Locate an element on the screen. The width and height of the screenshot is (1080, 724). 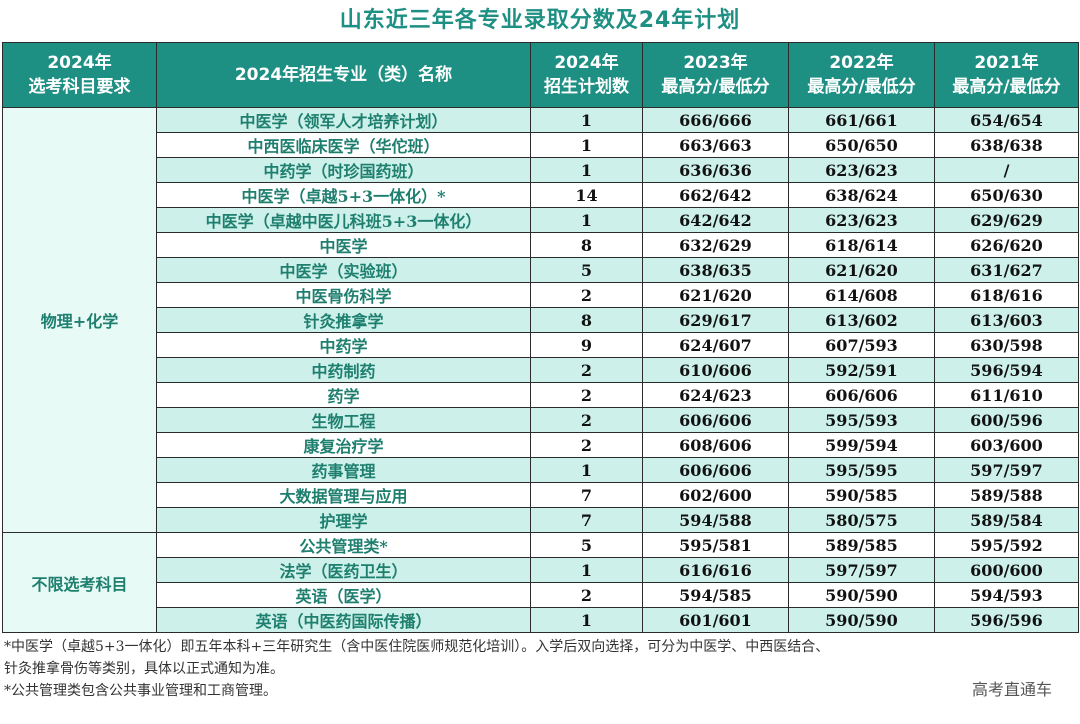
table-row: 护理学 7 594/588 580/575 589/584 is located at coordinates (541, 520).